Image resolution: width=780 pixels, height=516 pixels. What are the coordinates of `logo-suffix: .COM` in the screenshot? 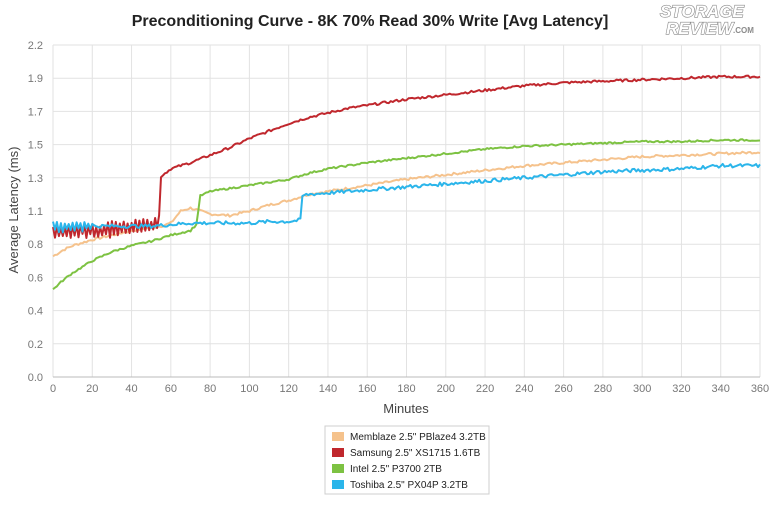 It's located at (743, 30).